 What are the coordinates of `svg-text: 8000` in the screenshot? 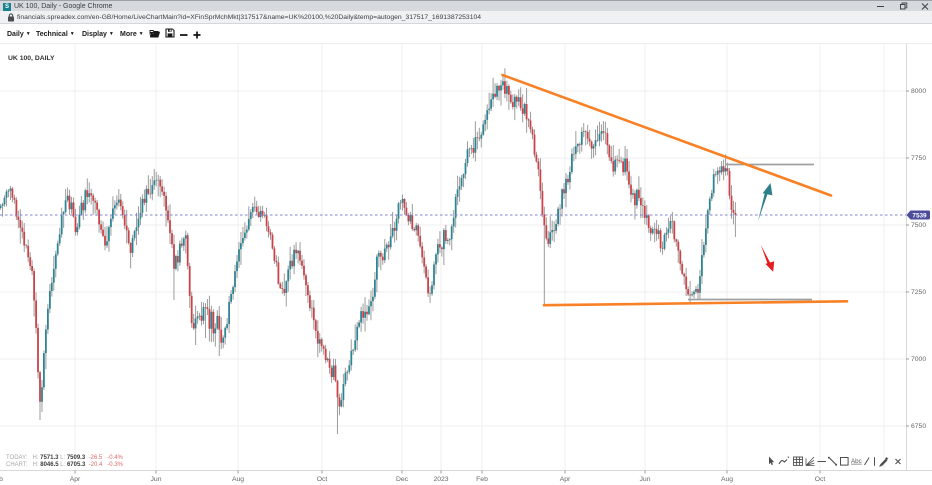 It's located at (918, 91).